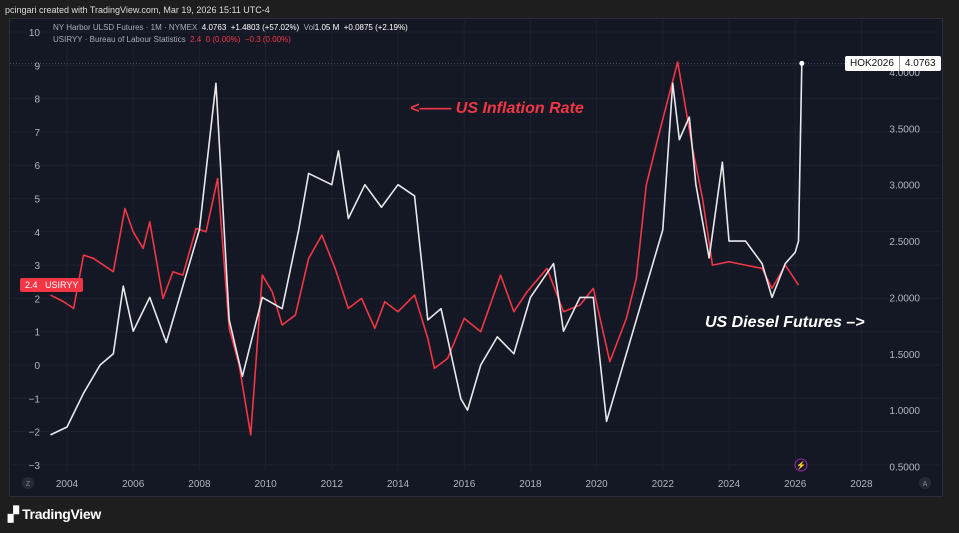 The width and height of the screenshot is (959, 533). Describe the element at coordinates (37, 66) in the screenshot. I see `left-tick-label: 9` at that location.